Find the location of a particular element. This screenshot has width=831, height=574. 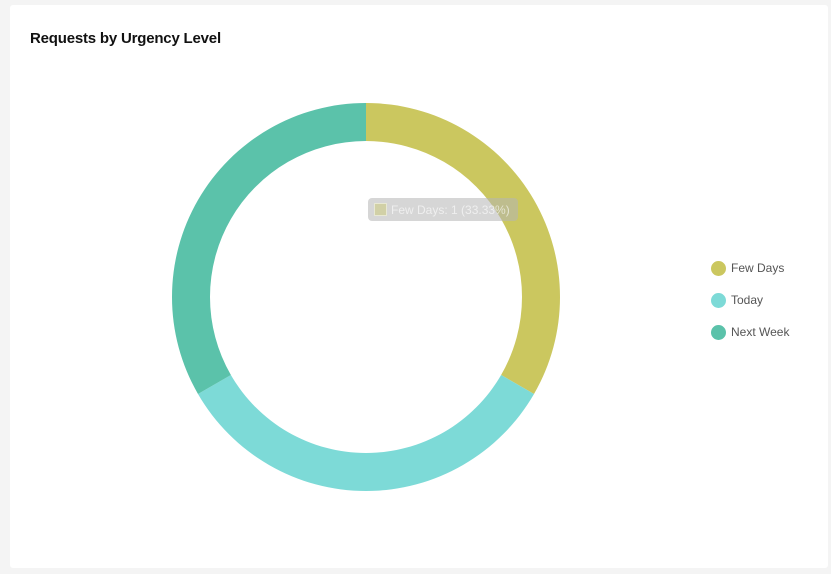

chart-title: Requests by Urgency Level is located at coordinates (125, 38).